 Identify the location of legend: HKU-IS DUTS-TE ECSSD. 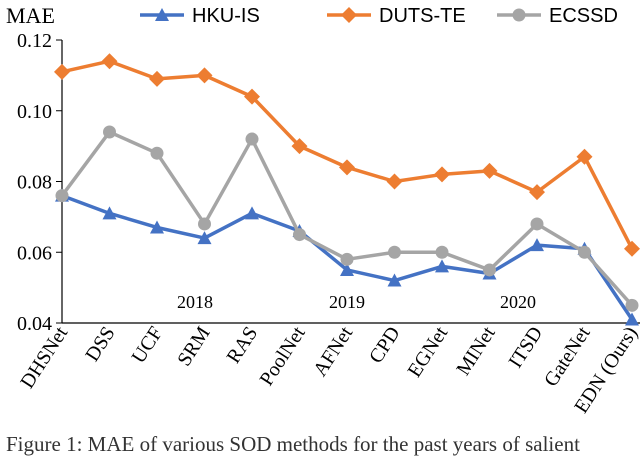
(379, 16).